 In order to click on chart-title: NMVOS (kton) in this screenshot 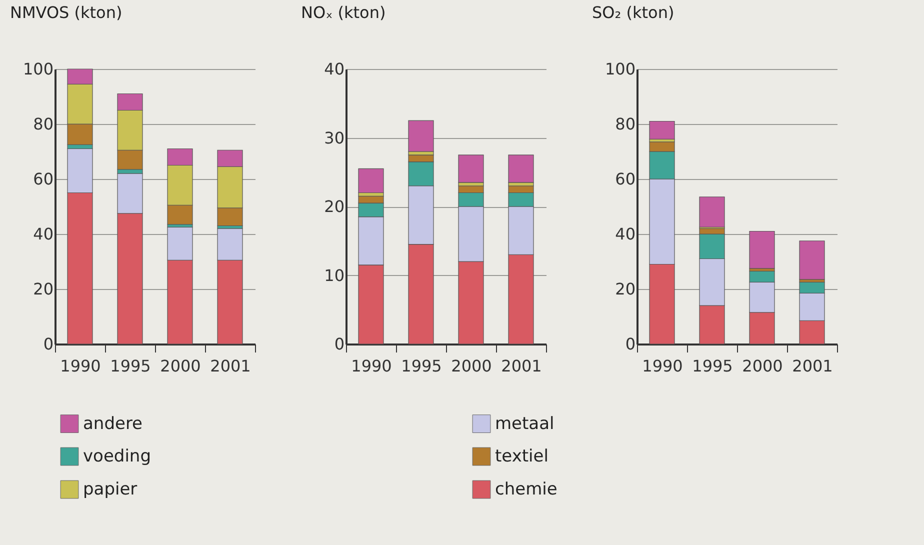, I will do `click(66, 12)`.